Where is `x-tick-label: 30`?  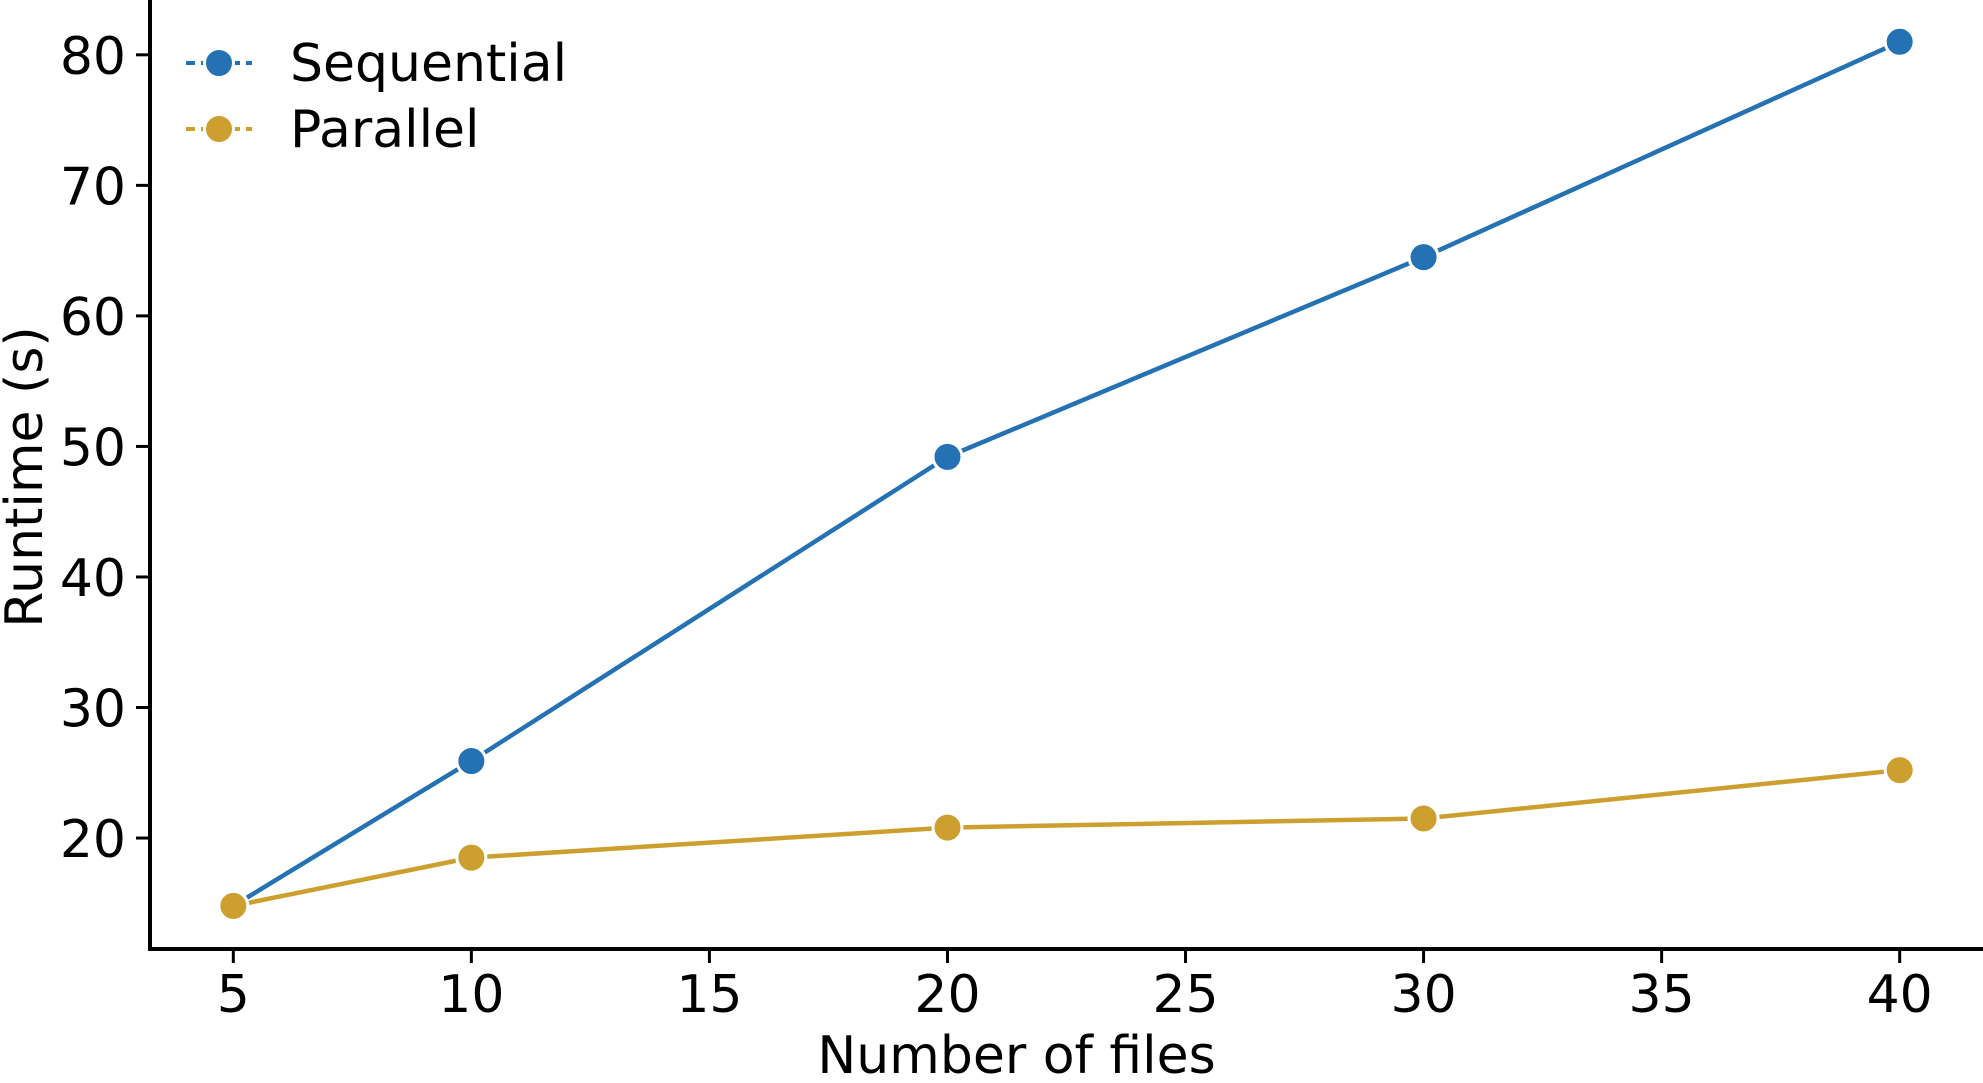
x-tick-label: 30 is located at coordinates (1423, 995).